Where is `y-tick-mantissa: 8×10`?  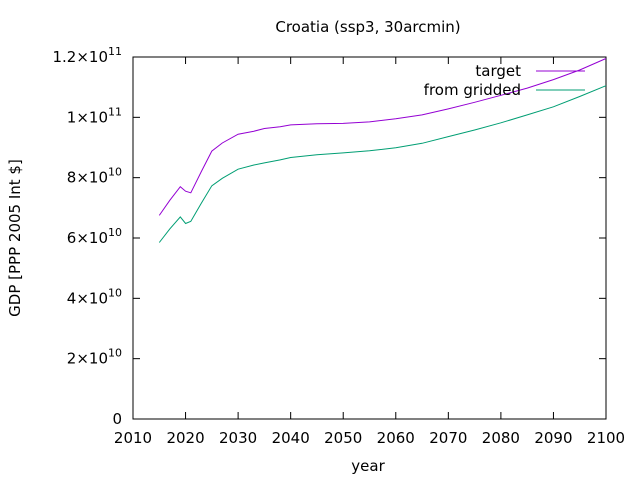 y-tick-mantissa: 8×10 is located at coordinates (87, 178).